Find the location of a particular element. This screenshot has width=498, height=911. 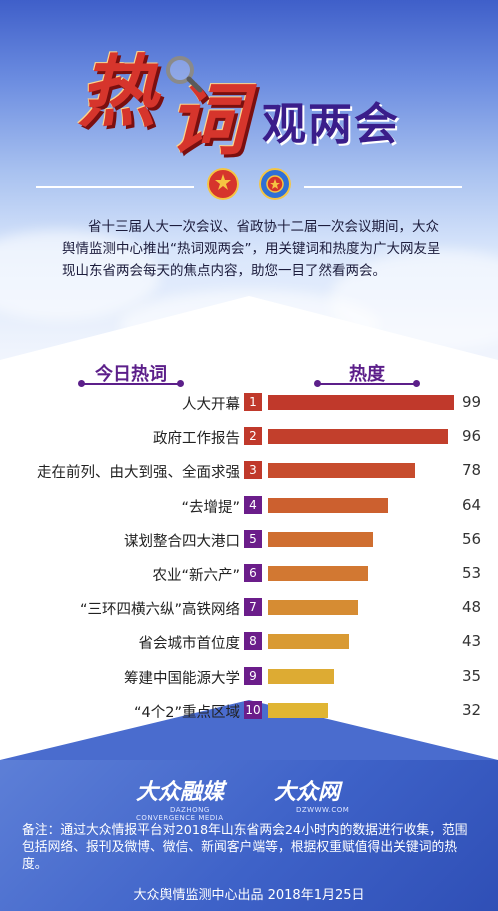

logo1-sub1: DAZHONG is located at coordinates (190, 810).